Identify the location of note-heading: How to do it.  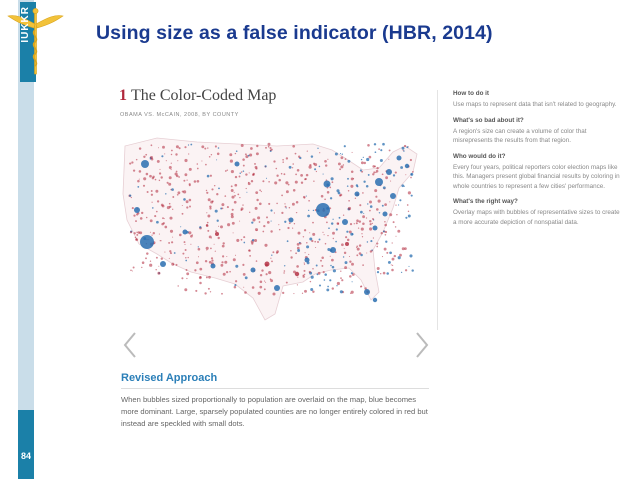
(471, 93).